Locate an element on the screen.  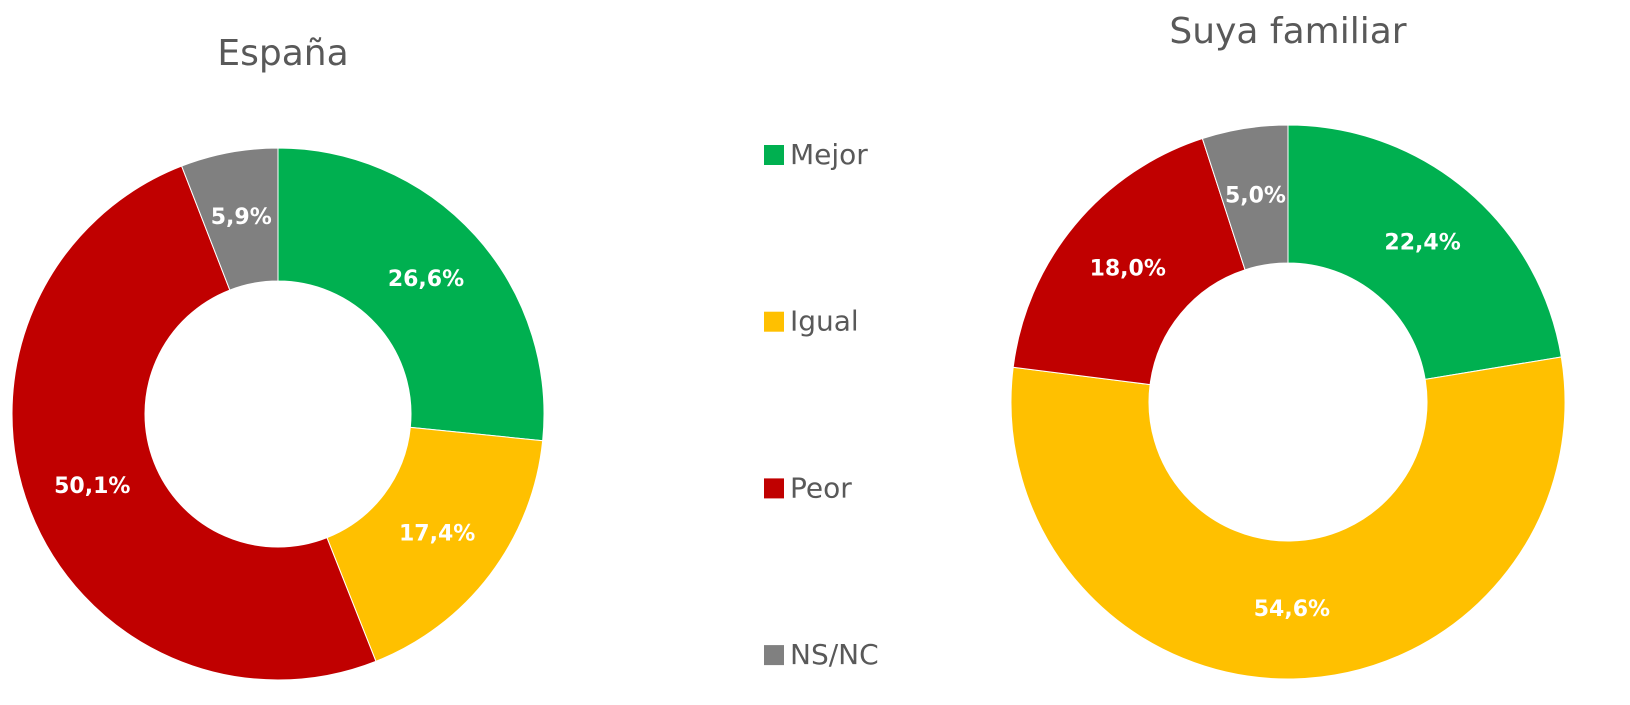
data-label: 26,6% is located at coordinates (426, 279).